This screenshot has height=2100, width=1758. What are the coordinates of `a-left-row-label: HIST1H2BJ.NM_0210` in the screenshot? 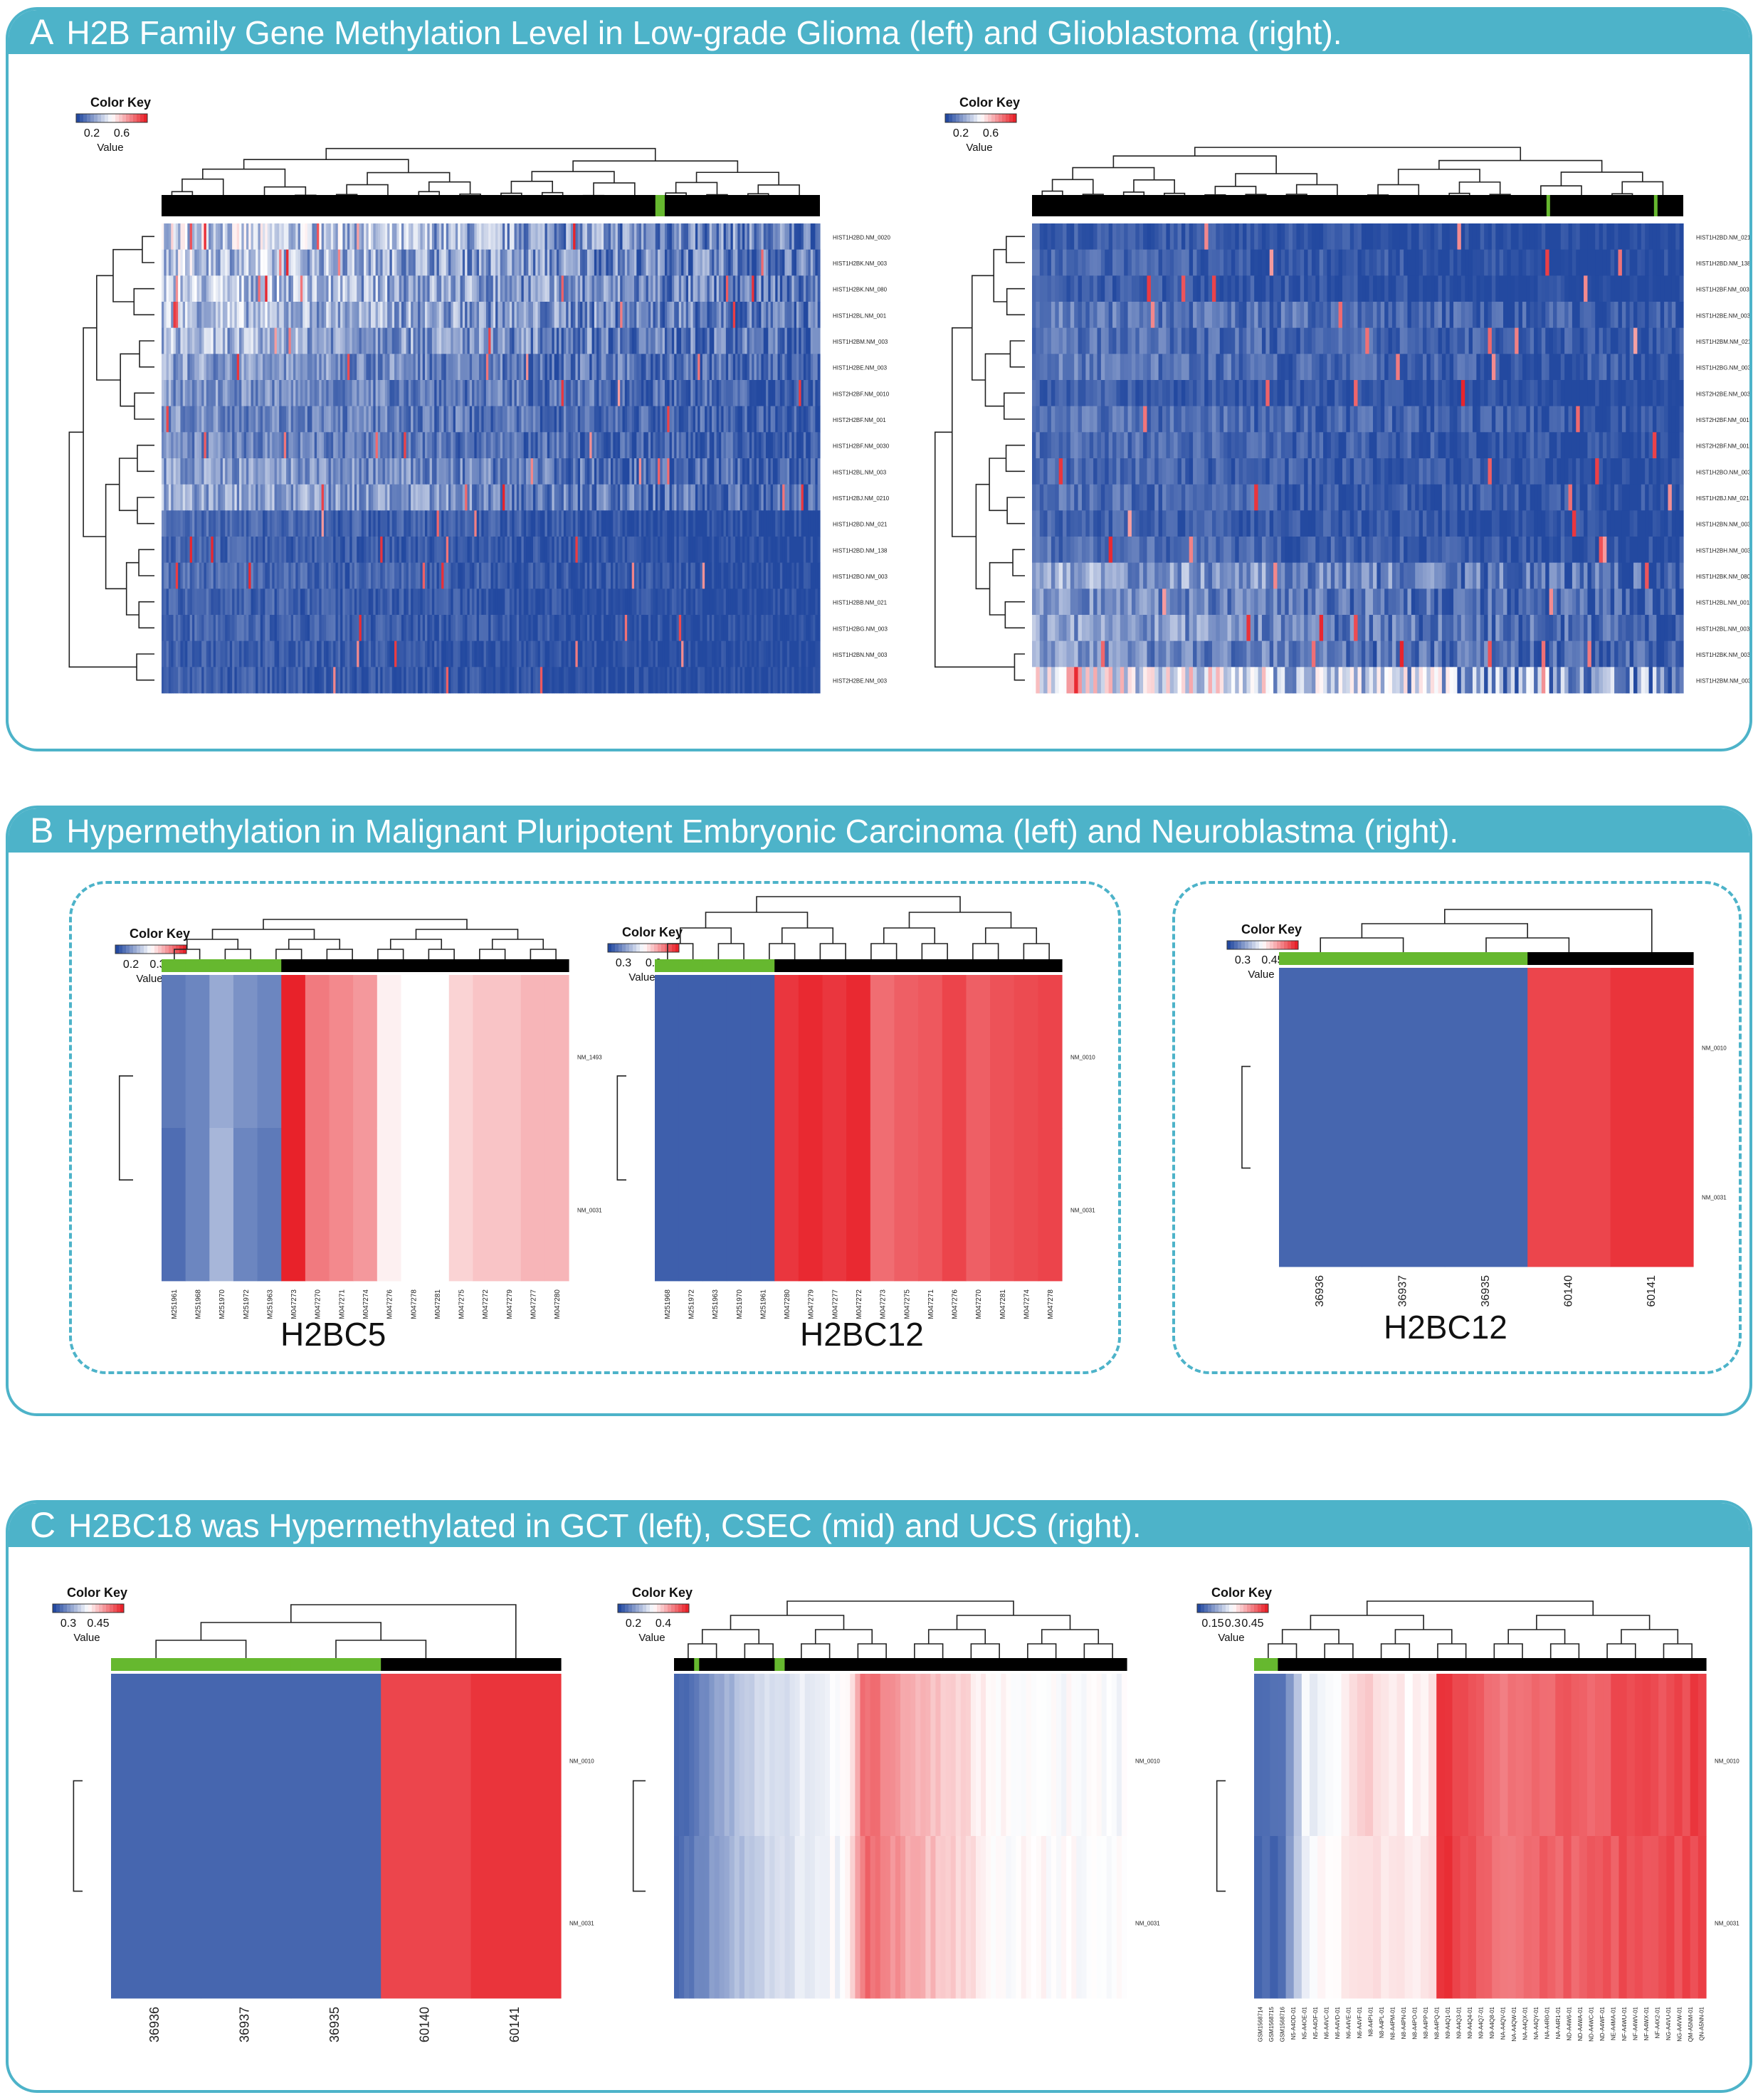 It's located at (861, 498).